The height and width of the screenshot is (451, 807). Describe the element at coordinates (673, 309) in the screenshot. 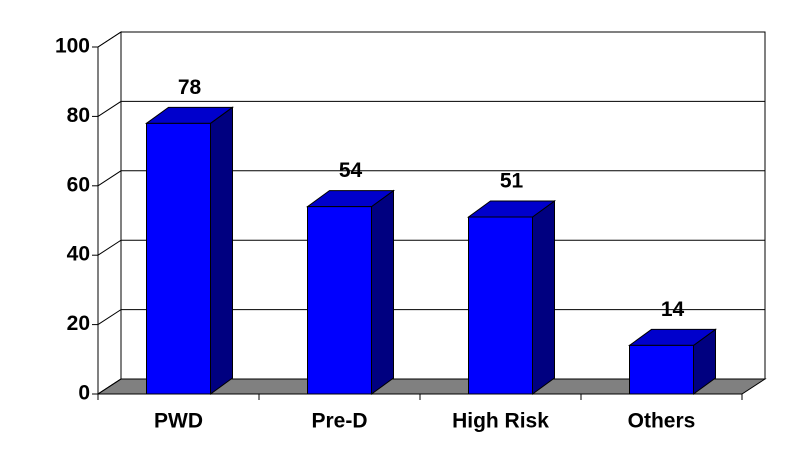

I see `value-label: 14` at that location.